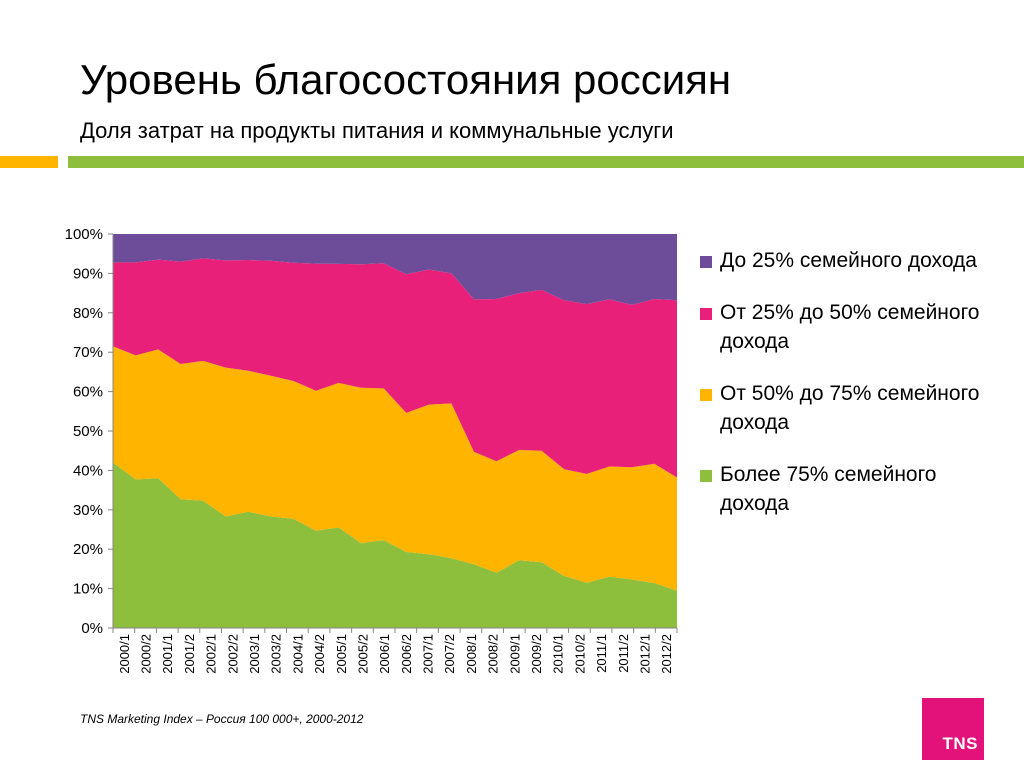  Describe the element at coordinates (124, 654) in the screenshot. I see `x-tick-label: 2000/1` at that location.